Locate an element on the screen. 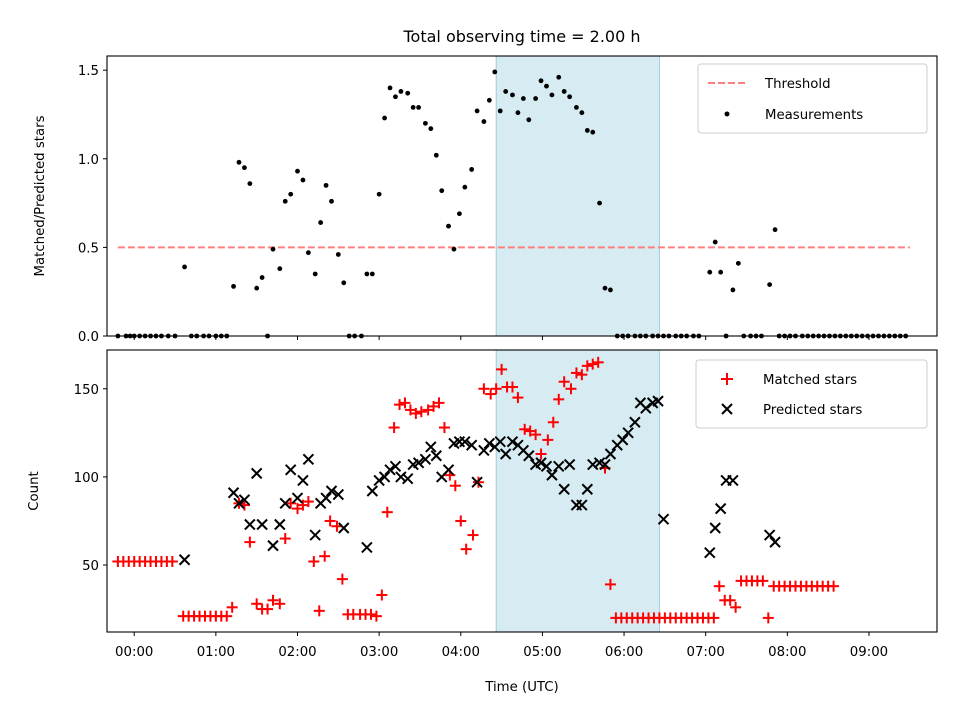 The width and height of the screenshot is (960, 720). bottom-y-axis: 50 100 150 is located at coordinates (90, 478).